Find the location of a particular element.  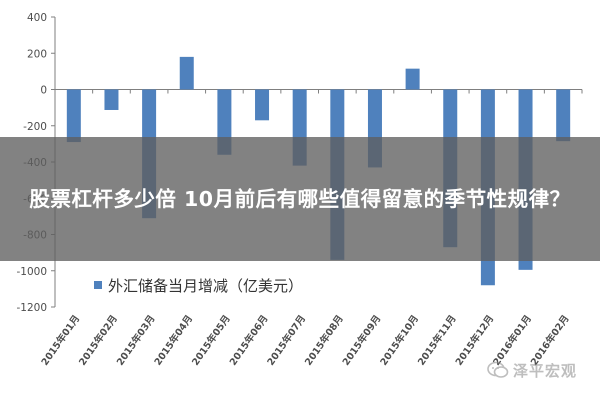

article-title: 股票杠杆多少倍 10月前后有哪些值得留意的季节性规律？ is located at coordinates (300, 199).